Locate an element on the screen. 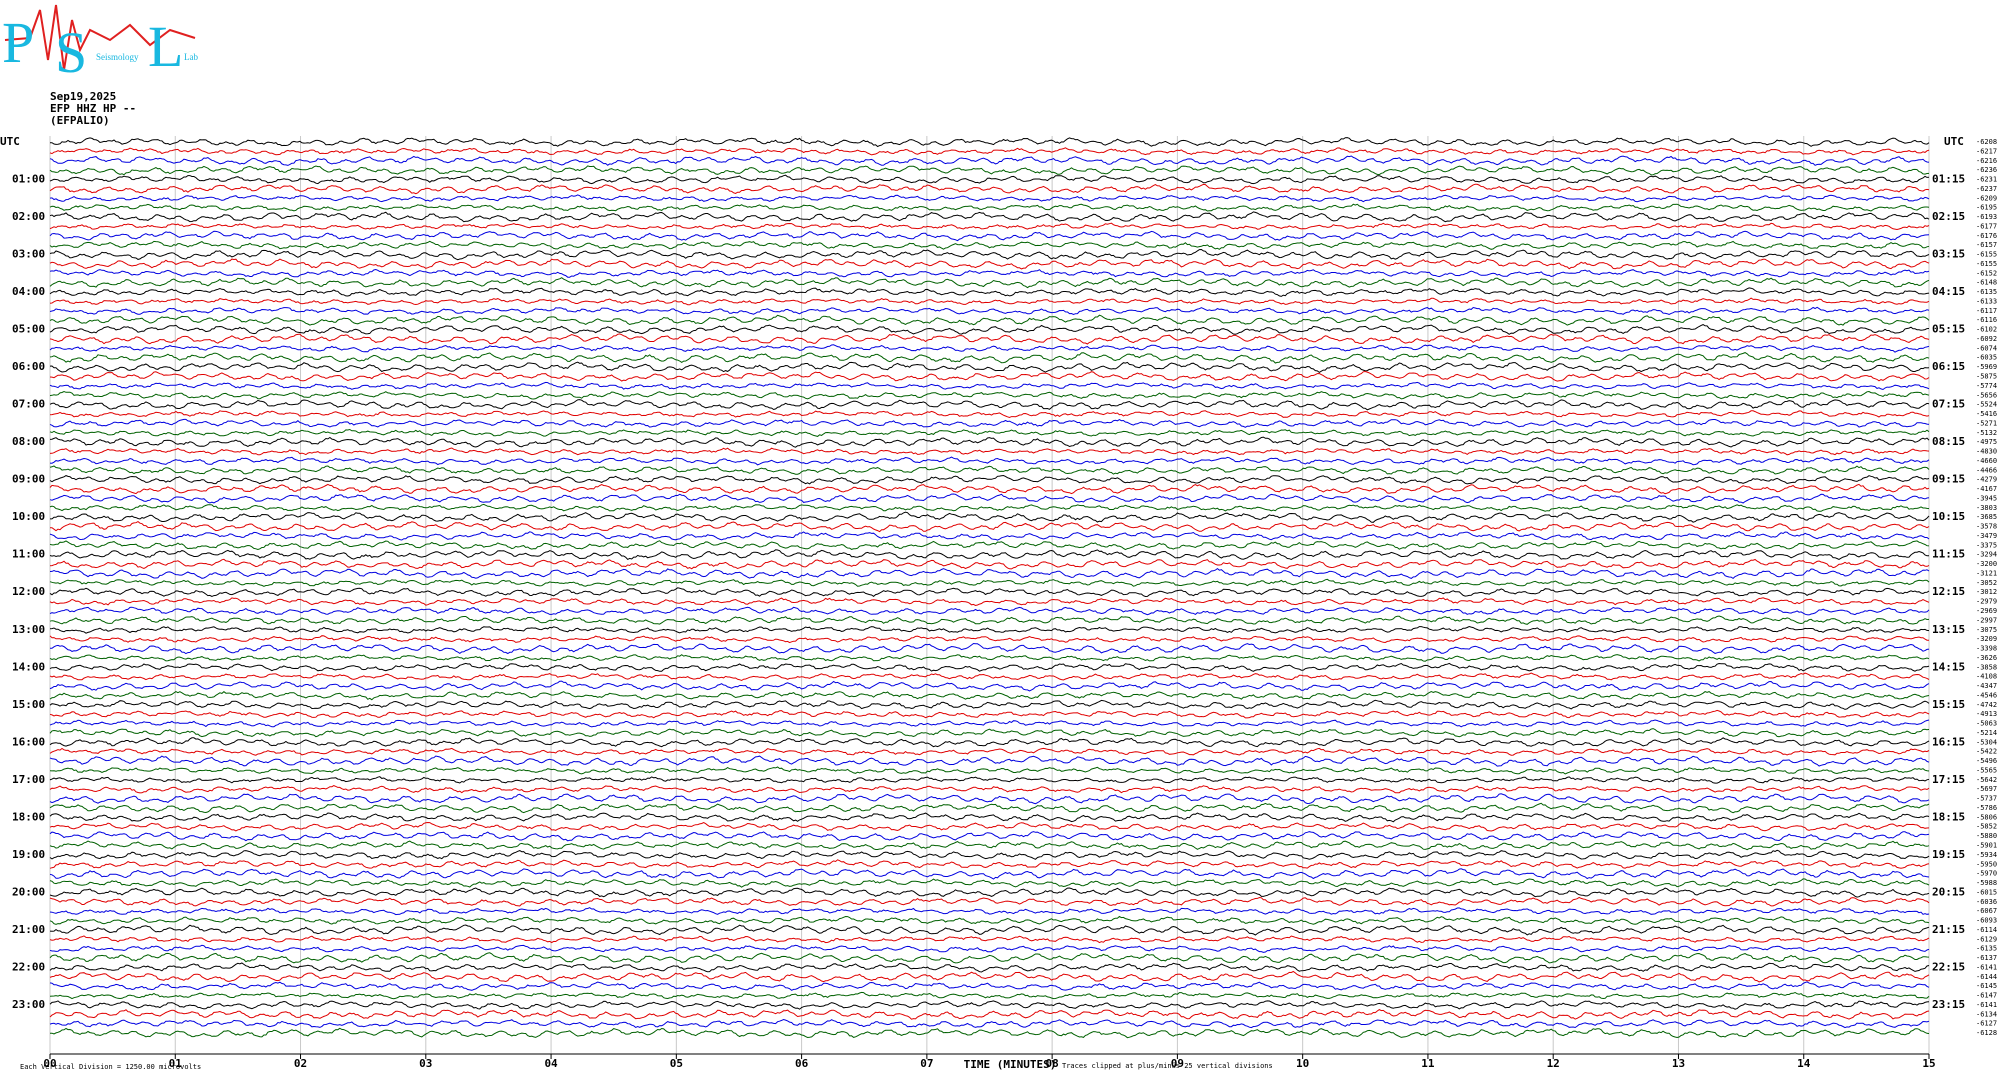  trace-offset: -6093 is located at coordinates (1986, 921).